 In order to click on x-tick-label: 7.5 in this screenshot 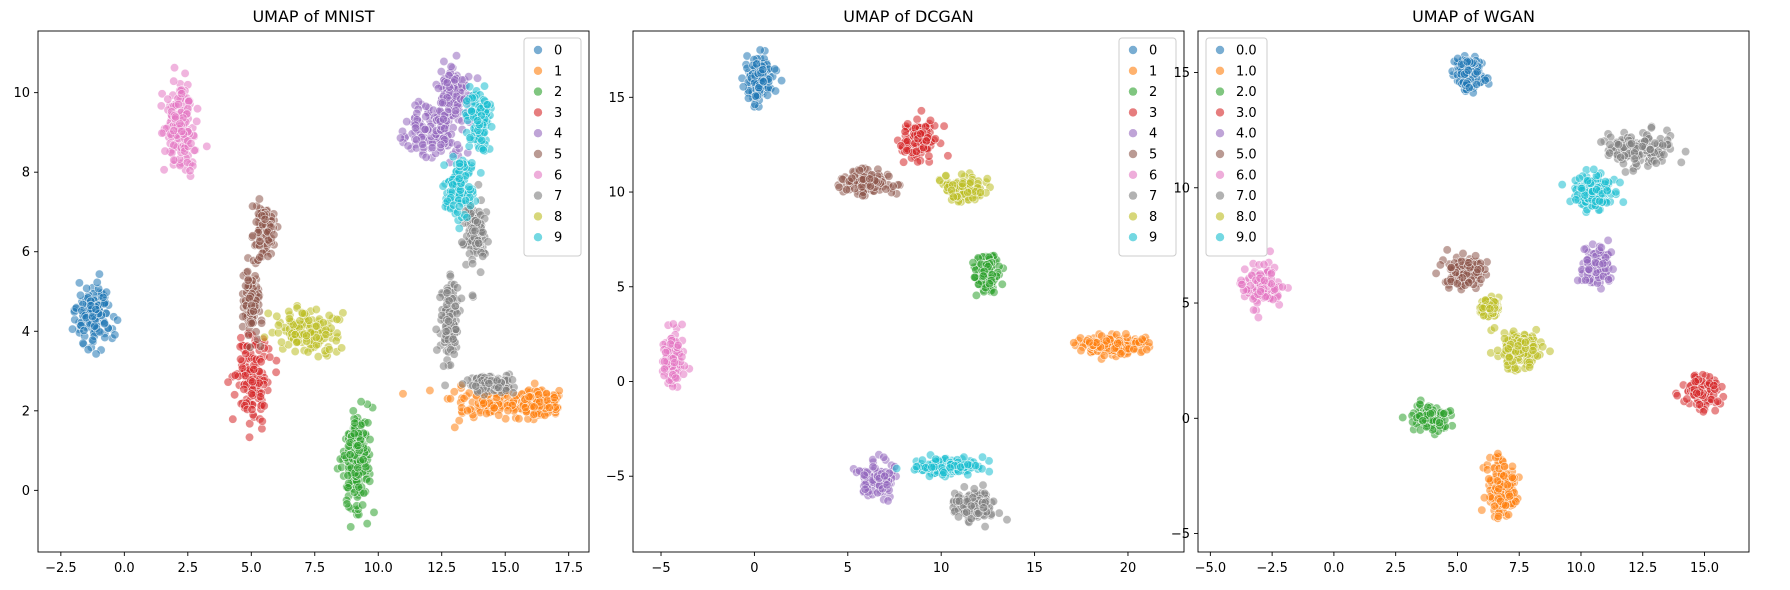, I will do `click(314, 568)`.